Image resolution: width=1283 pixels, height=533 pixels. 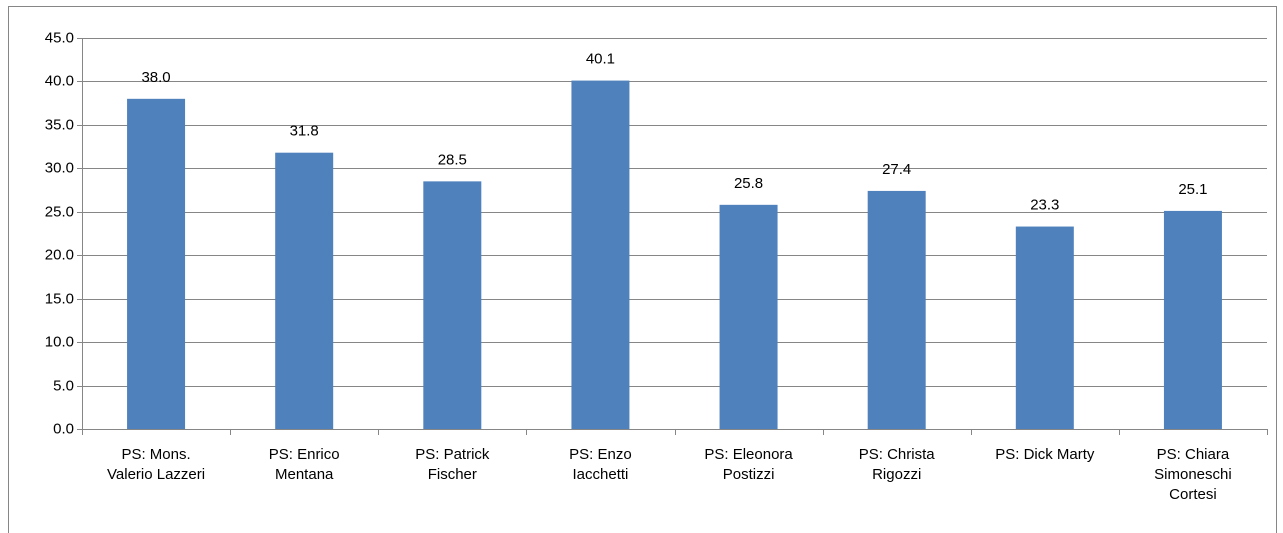 I want to click on x-tick-label: PS: Enrico Mentana, so click(x=304, y=464).